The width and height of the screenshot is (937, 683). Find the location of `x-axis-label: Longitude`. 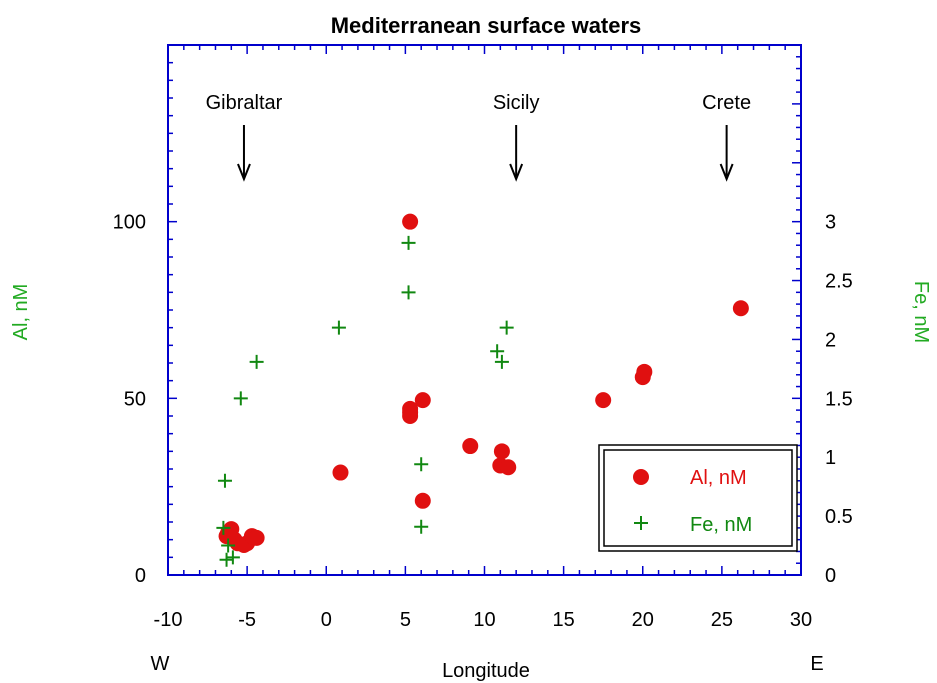

x-axis-label: Longitude is located at coordinates (486, 671).